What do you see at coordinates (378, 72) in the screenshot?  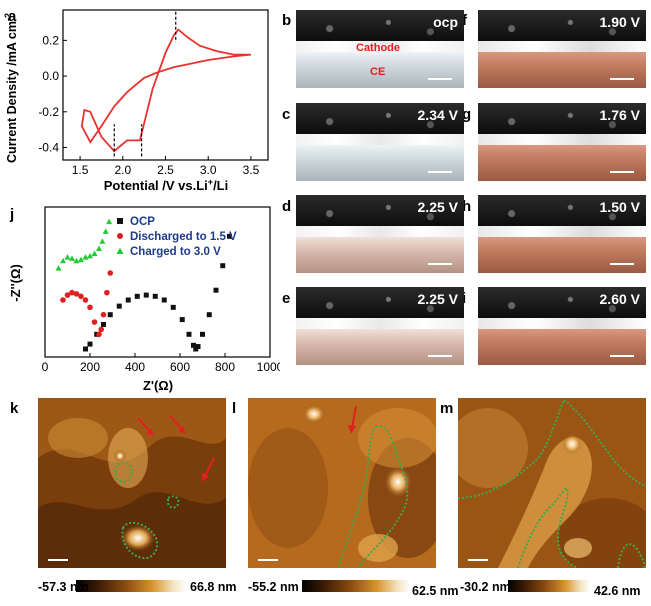 I see `ce-annotation: CE` at bounding box center [378, 72].